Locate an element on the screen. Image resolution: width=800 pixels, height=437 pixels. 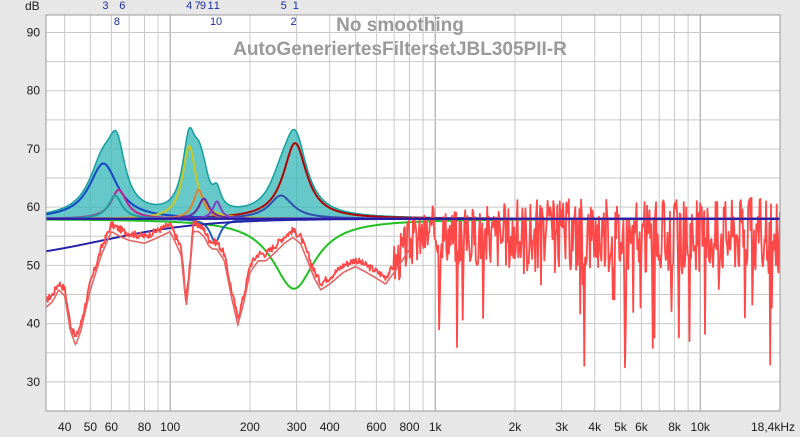
x-tick-label: 300 is located at coordinates (297, 427).